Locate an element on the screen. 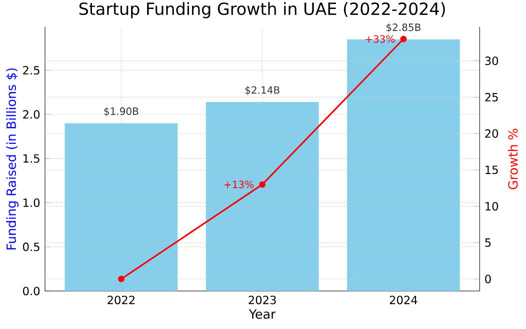 This screenshot has width=526, height=329. data-label: +13% is located at coordinates (239, 184).